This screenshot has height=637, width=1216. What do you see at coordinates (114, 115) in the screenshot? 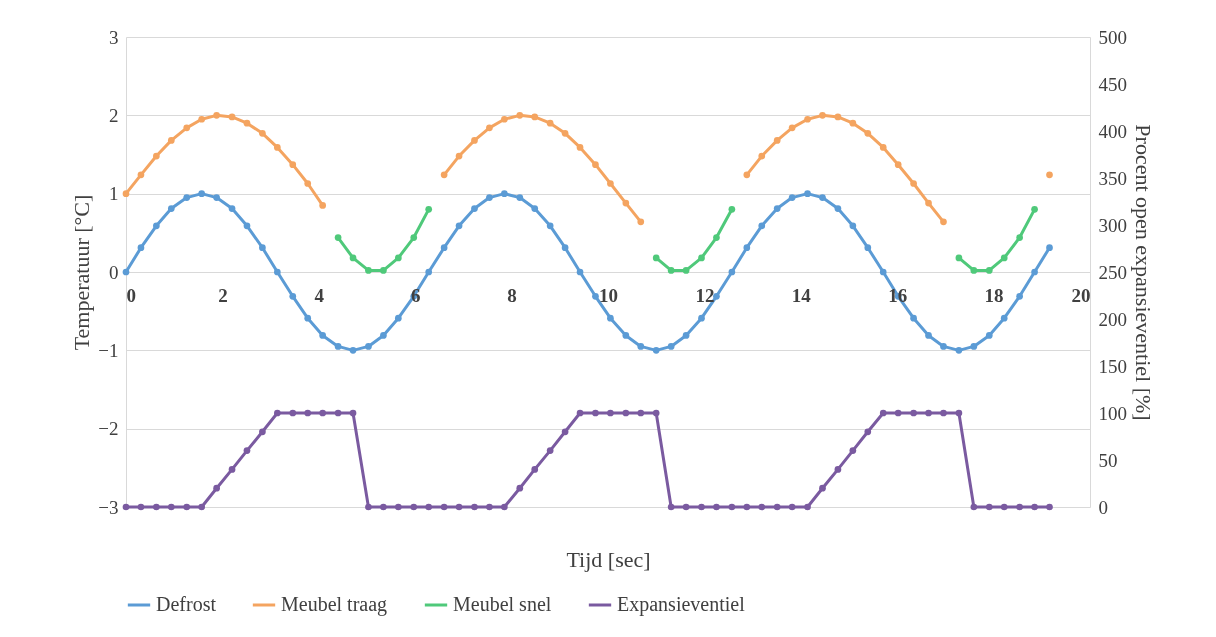
I see `y-tick-label: 2` at bounding box center [114, 115].